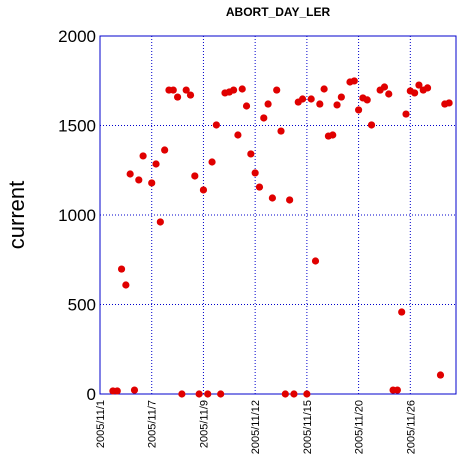 This screenshot has width=465, height=464. I want to click on y-tick-label: 2000, so click(77, 36).